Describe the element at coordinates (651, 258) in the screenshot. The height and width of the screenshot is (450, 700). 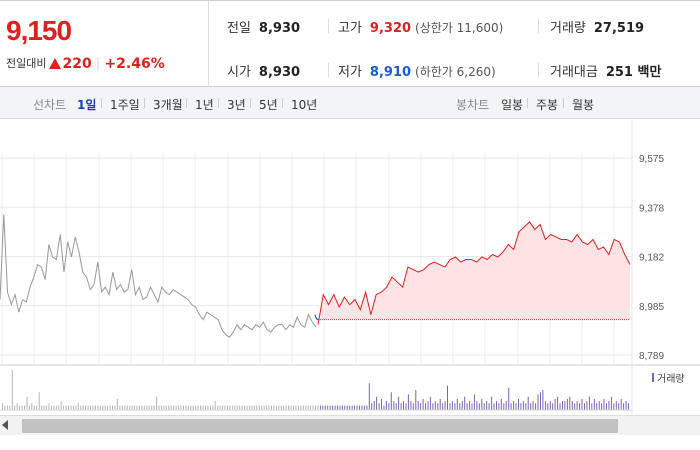
I see `y-tick-label: 9,182` at that location.